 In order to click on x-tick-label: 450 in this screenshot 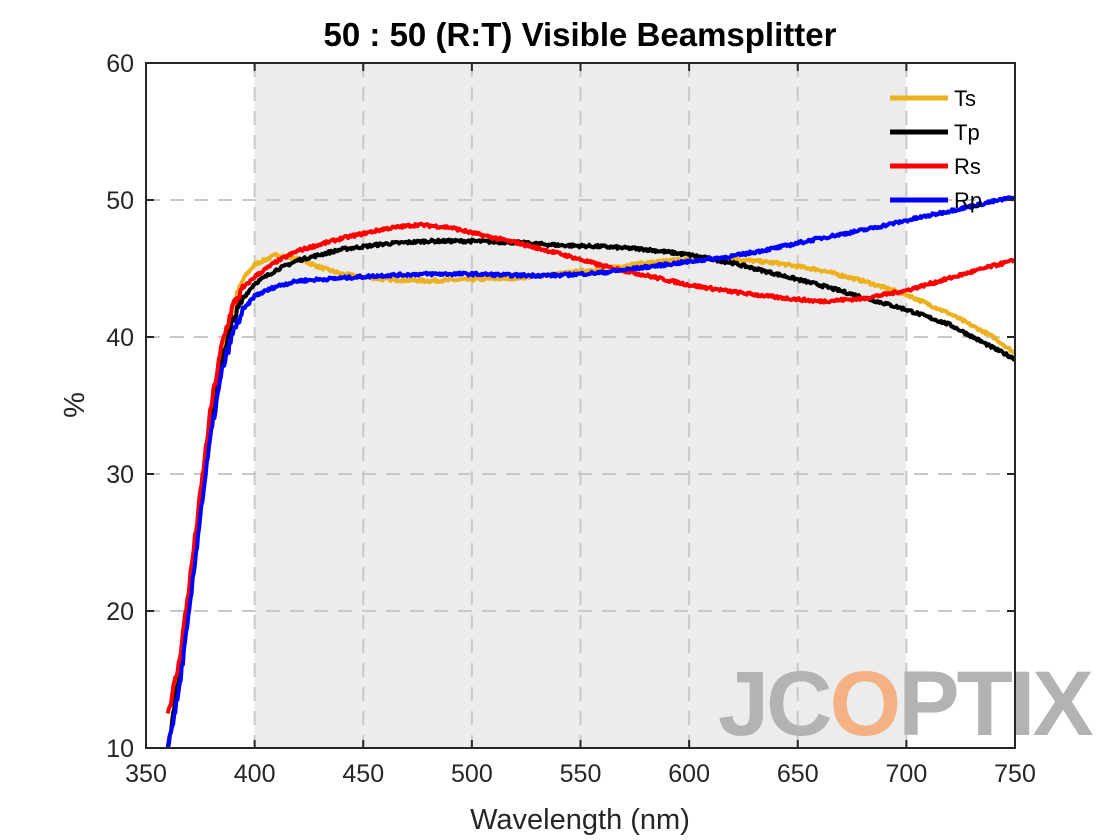, I will do `click(363, 774)`.